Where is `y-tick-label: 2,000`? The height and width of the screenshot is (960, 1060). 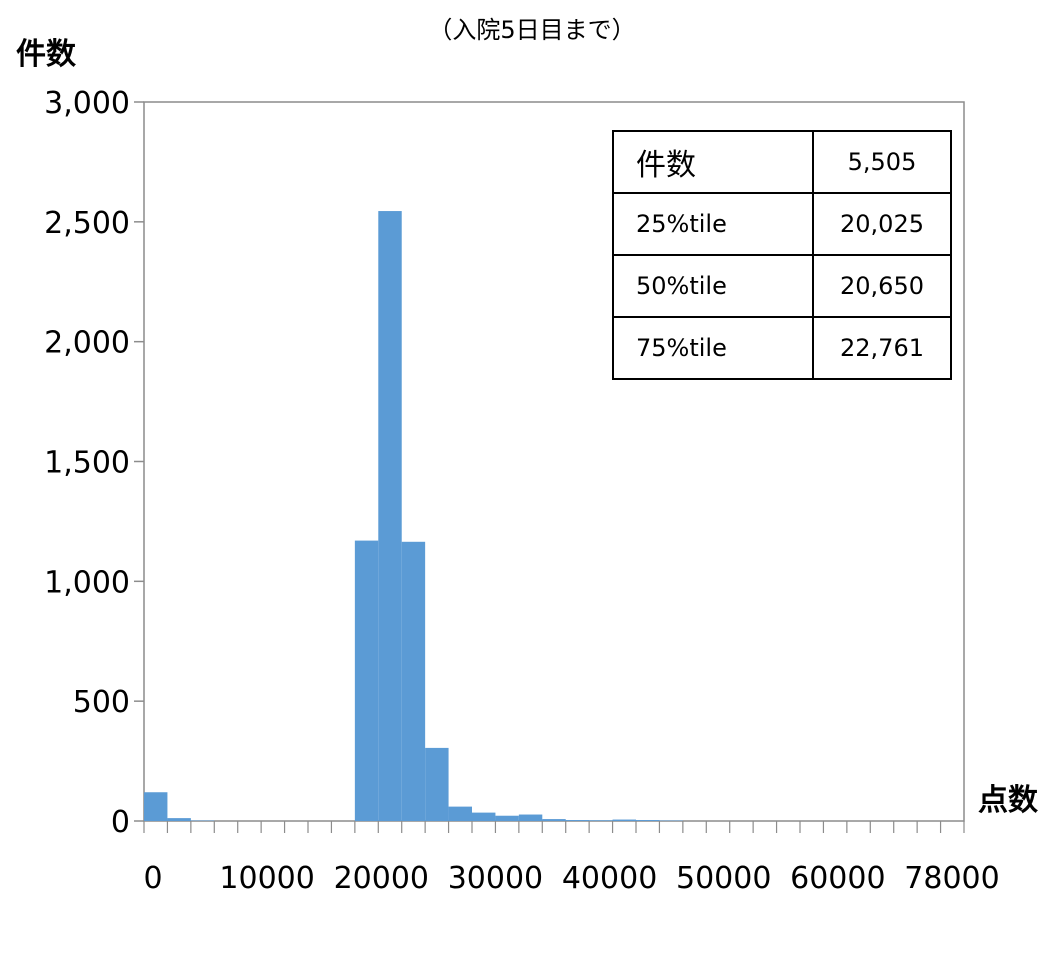 y-tick-label: 2,000 is located at coordinates (87, 343).